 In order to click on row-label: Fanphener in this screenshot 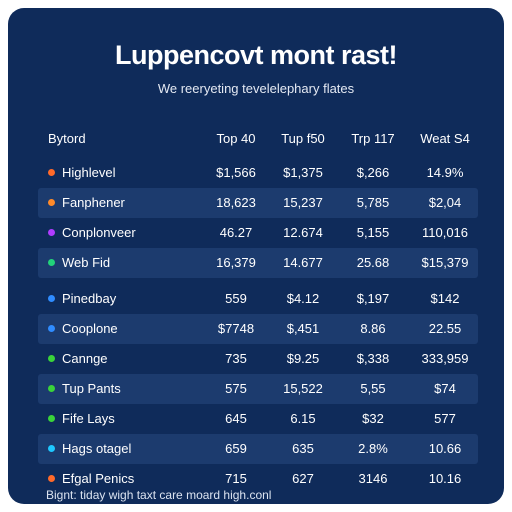, I will do `click(93, 202)`.